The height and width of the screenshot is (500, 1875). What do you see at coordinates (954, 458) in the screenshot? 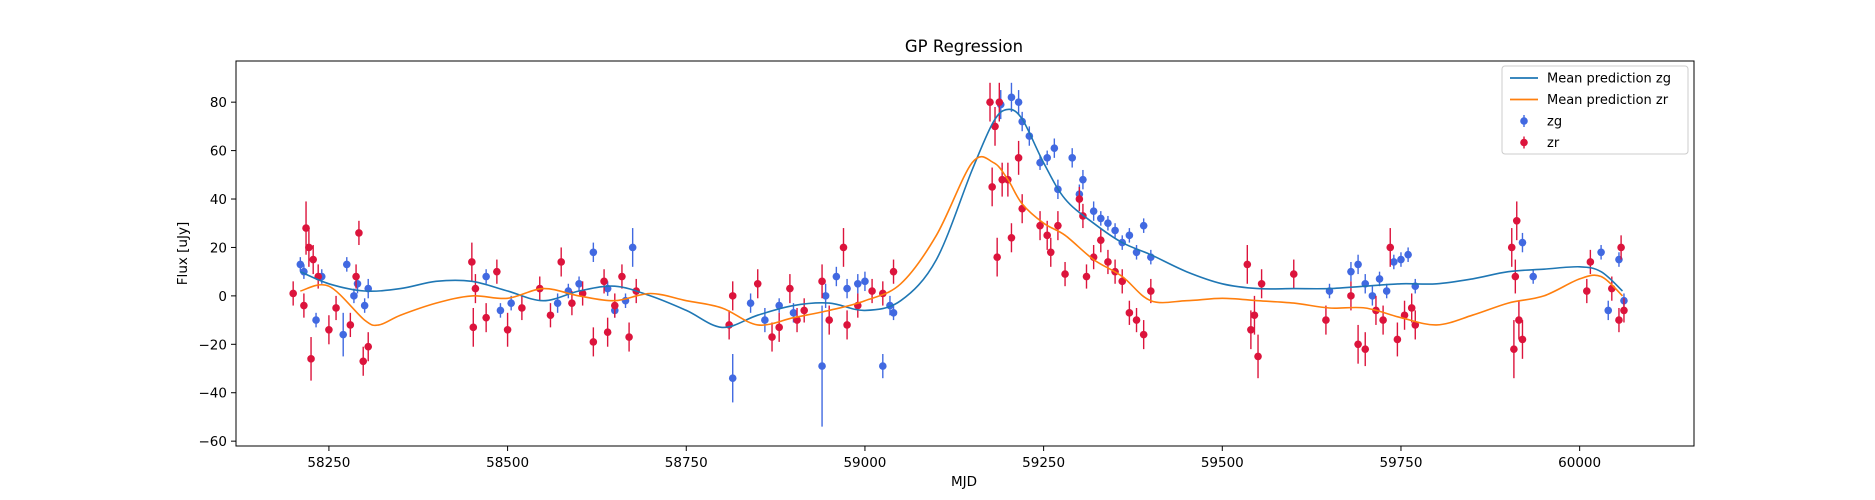
I see `x-axis-ticks: 58250 58500 58750 59000 59250 59500 59750 60000` at bounding box center [954, 458].